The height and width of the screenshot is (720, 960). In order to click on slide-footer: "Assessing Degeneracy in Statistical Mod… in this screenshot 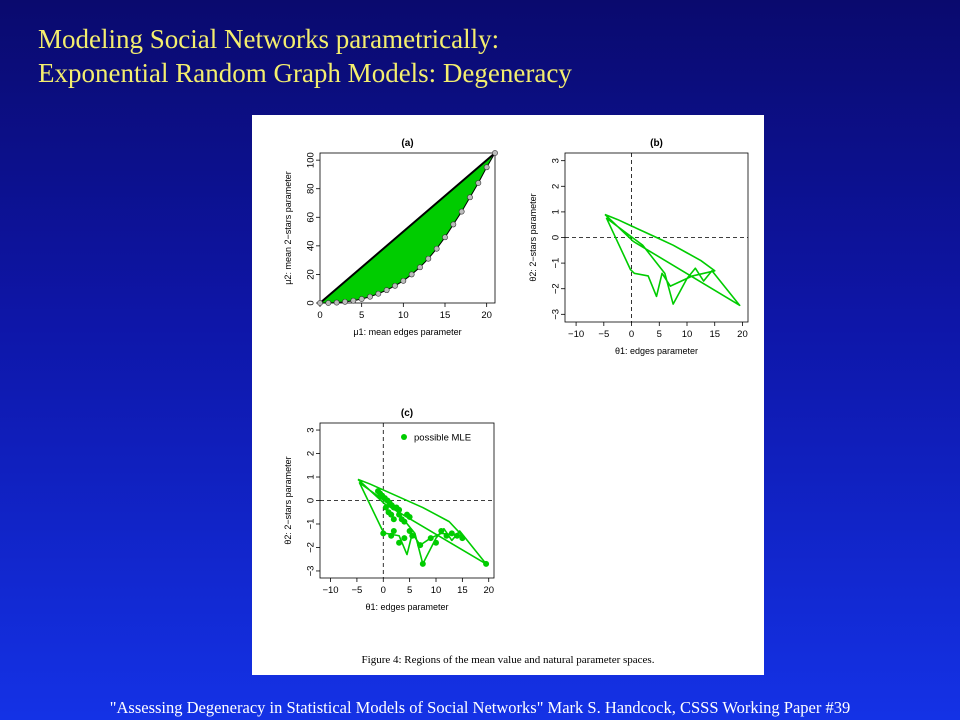, I will do `click(480, 707)`.